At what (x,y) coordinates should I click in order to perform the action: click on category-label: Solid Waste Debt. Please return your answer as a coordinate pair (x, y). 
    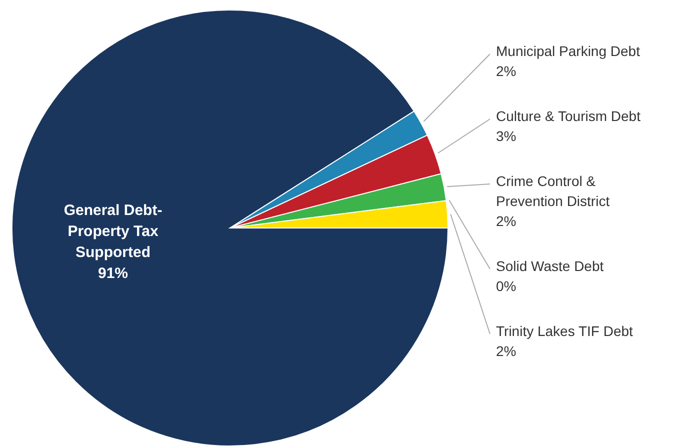
    Looking at the image, I should click on (550, 266).